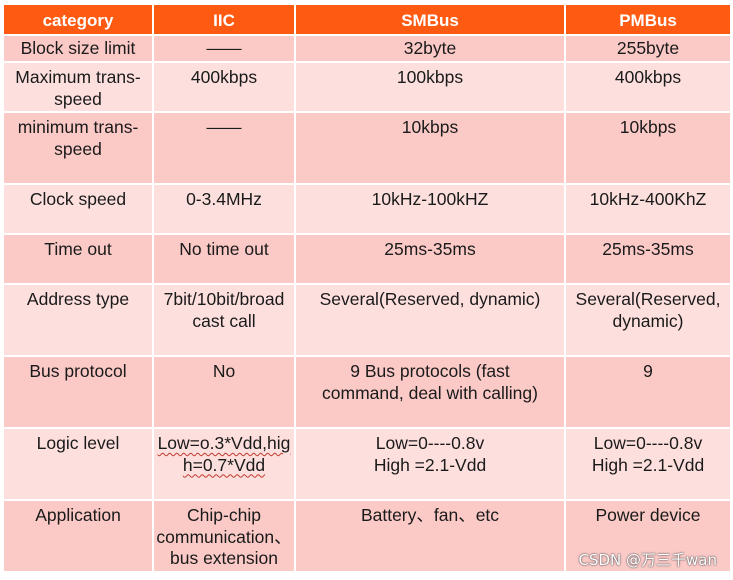 The width and height of the screenshot is (733, 580). Describe the element at coordinates (430, 148) in the screenshot. I see `cell-smbus: 10kbps` at that location.